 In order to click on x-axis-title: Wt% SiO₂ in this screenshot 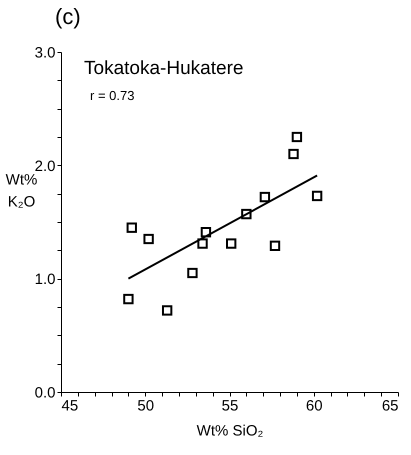, I will do `click(230, 431)`.